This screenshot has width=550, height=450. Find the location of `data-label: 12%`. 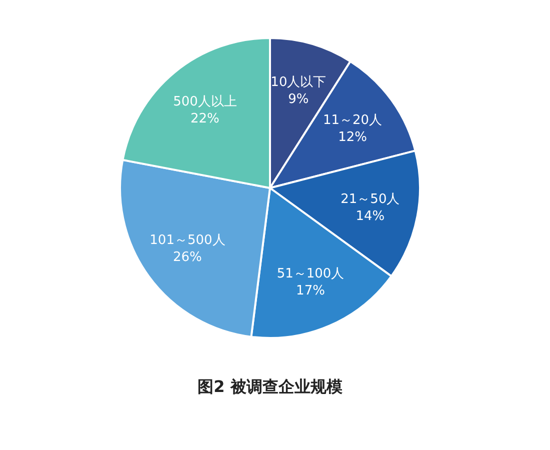

data-label: 12% is located at coordinates (352, 138).